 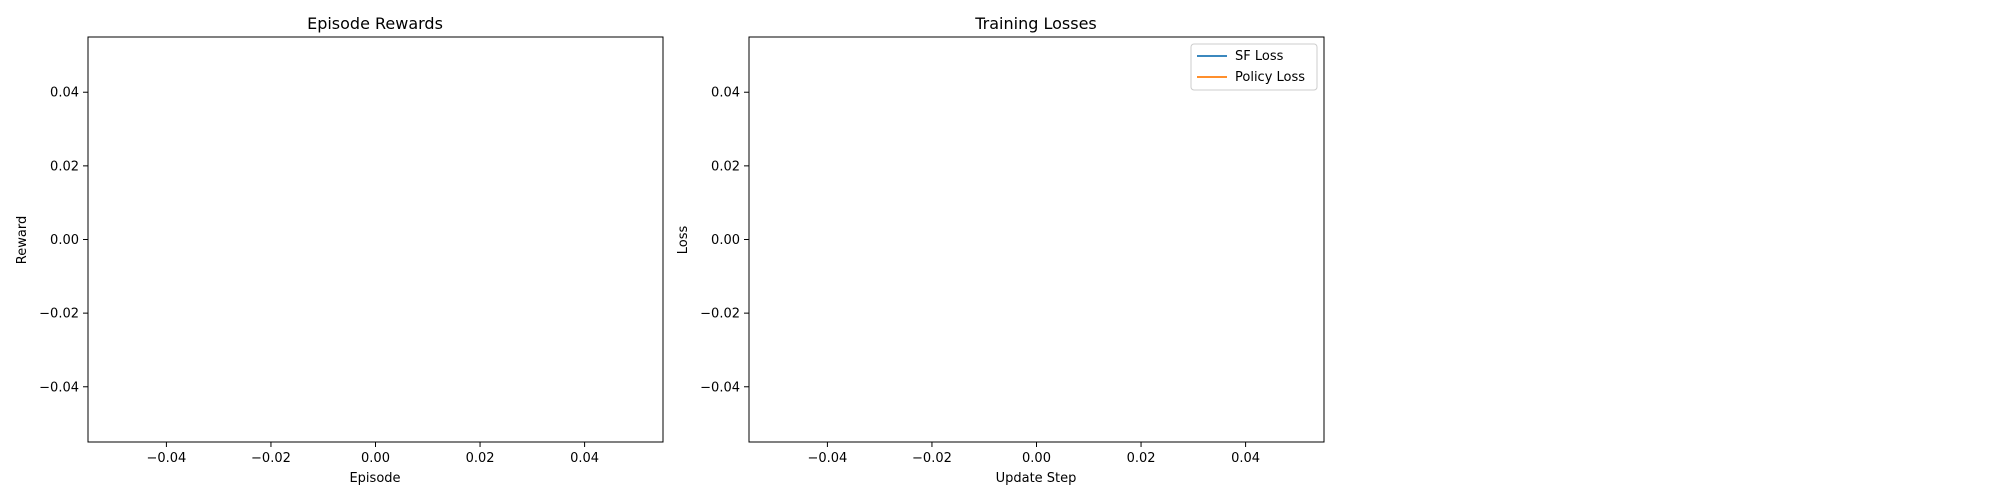 I want to click on x-axis-label: Episode, so click(x=374, y=478).